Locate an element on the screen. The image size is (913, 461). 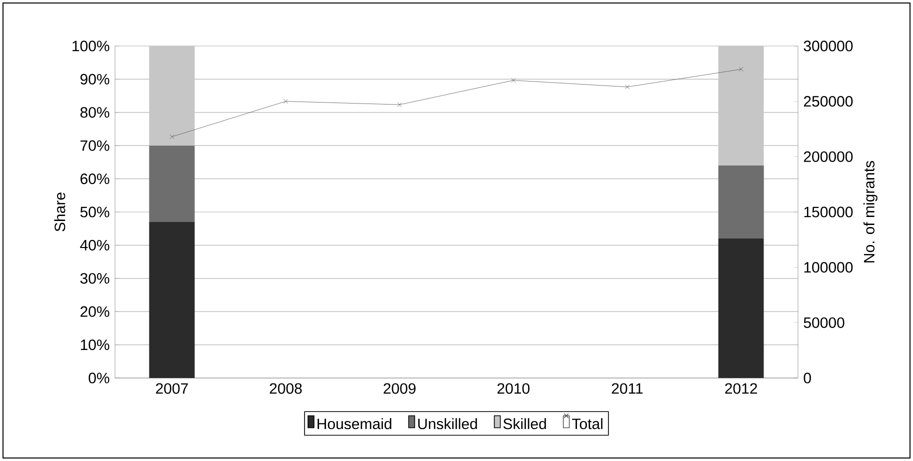
y2-tick-label: 250000 is located at coordinates (828, 101).